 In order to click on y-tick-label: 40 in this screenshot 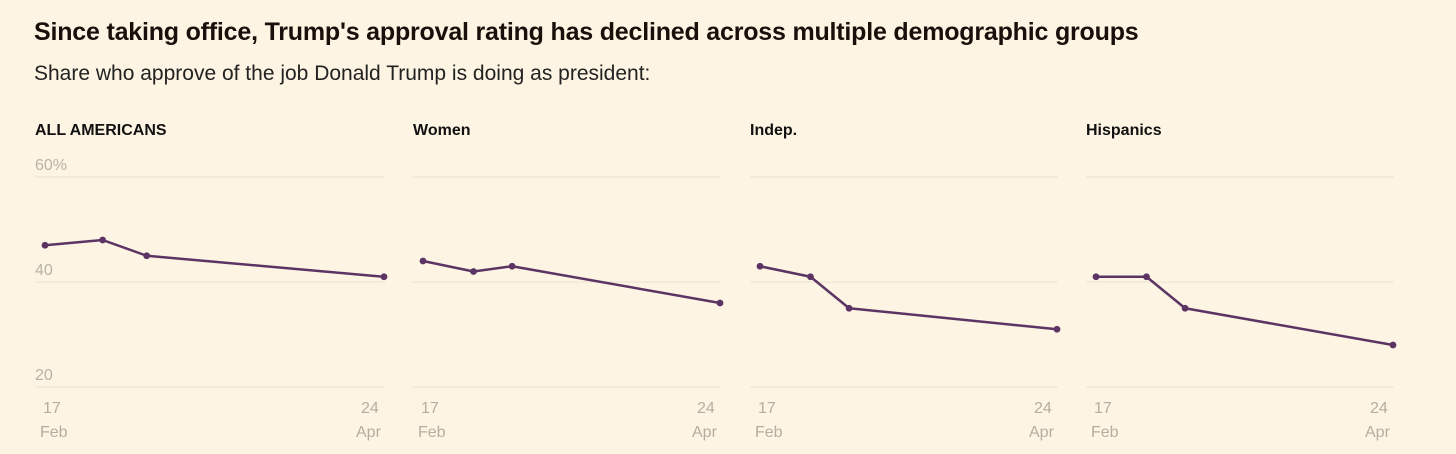, I will do `click(44, 270)`.